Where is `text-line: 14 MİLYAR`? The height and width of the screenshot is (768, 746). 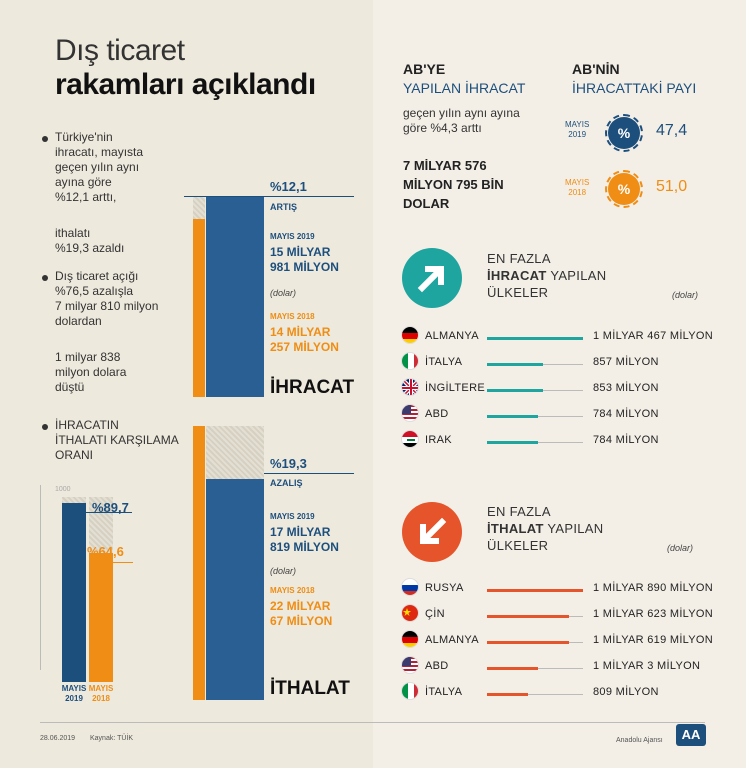 text-line: 14 MİLYAR is located at coordinates (300, 332).